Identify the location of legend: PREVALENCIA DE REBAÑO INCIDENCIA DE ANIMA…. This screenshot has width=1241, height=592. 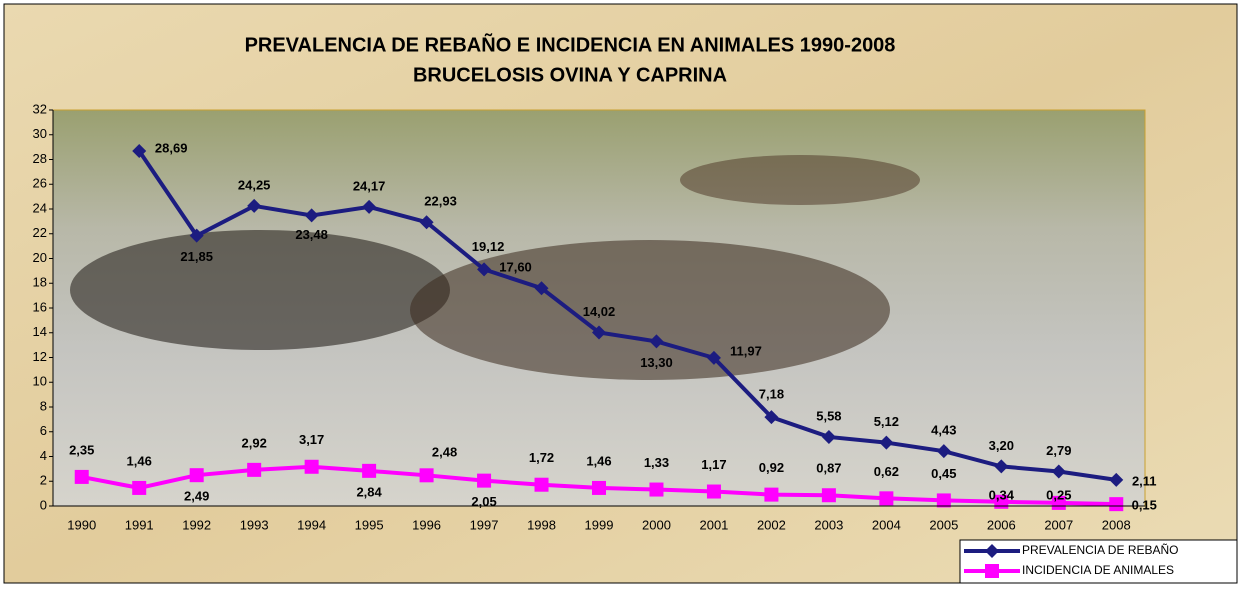
(1098, 561).